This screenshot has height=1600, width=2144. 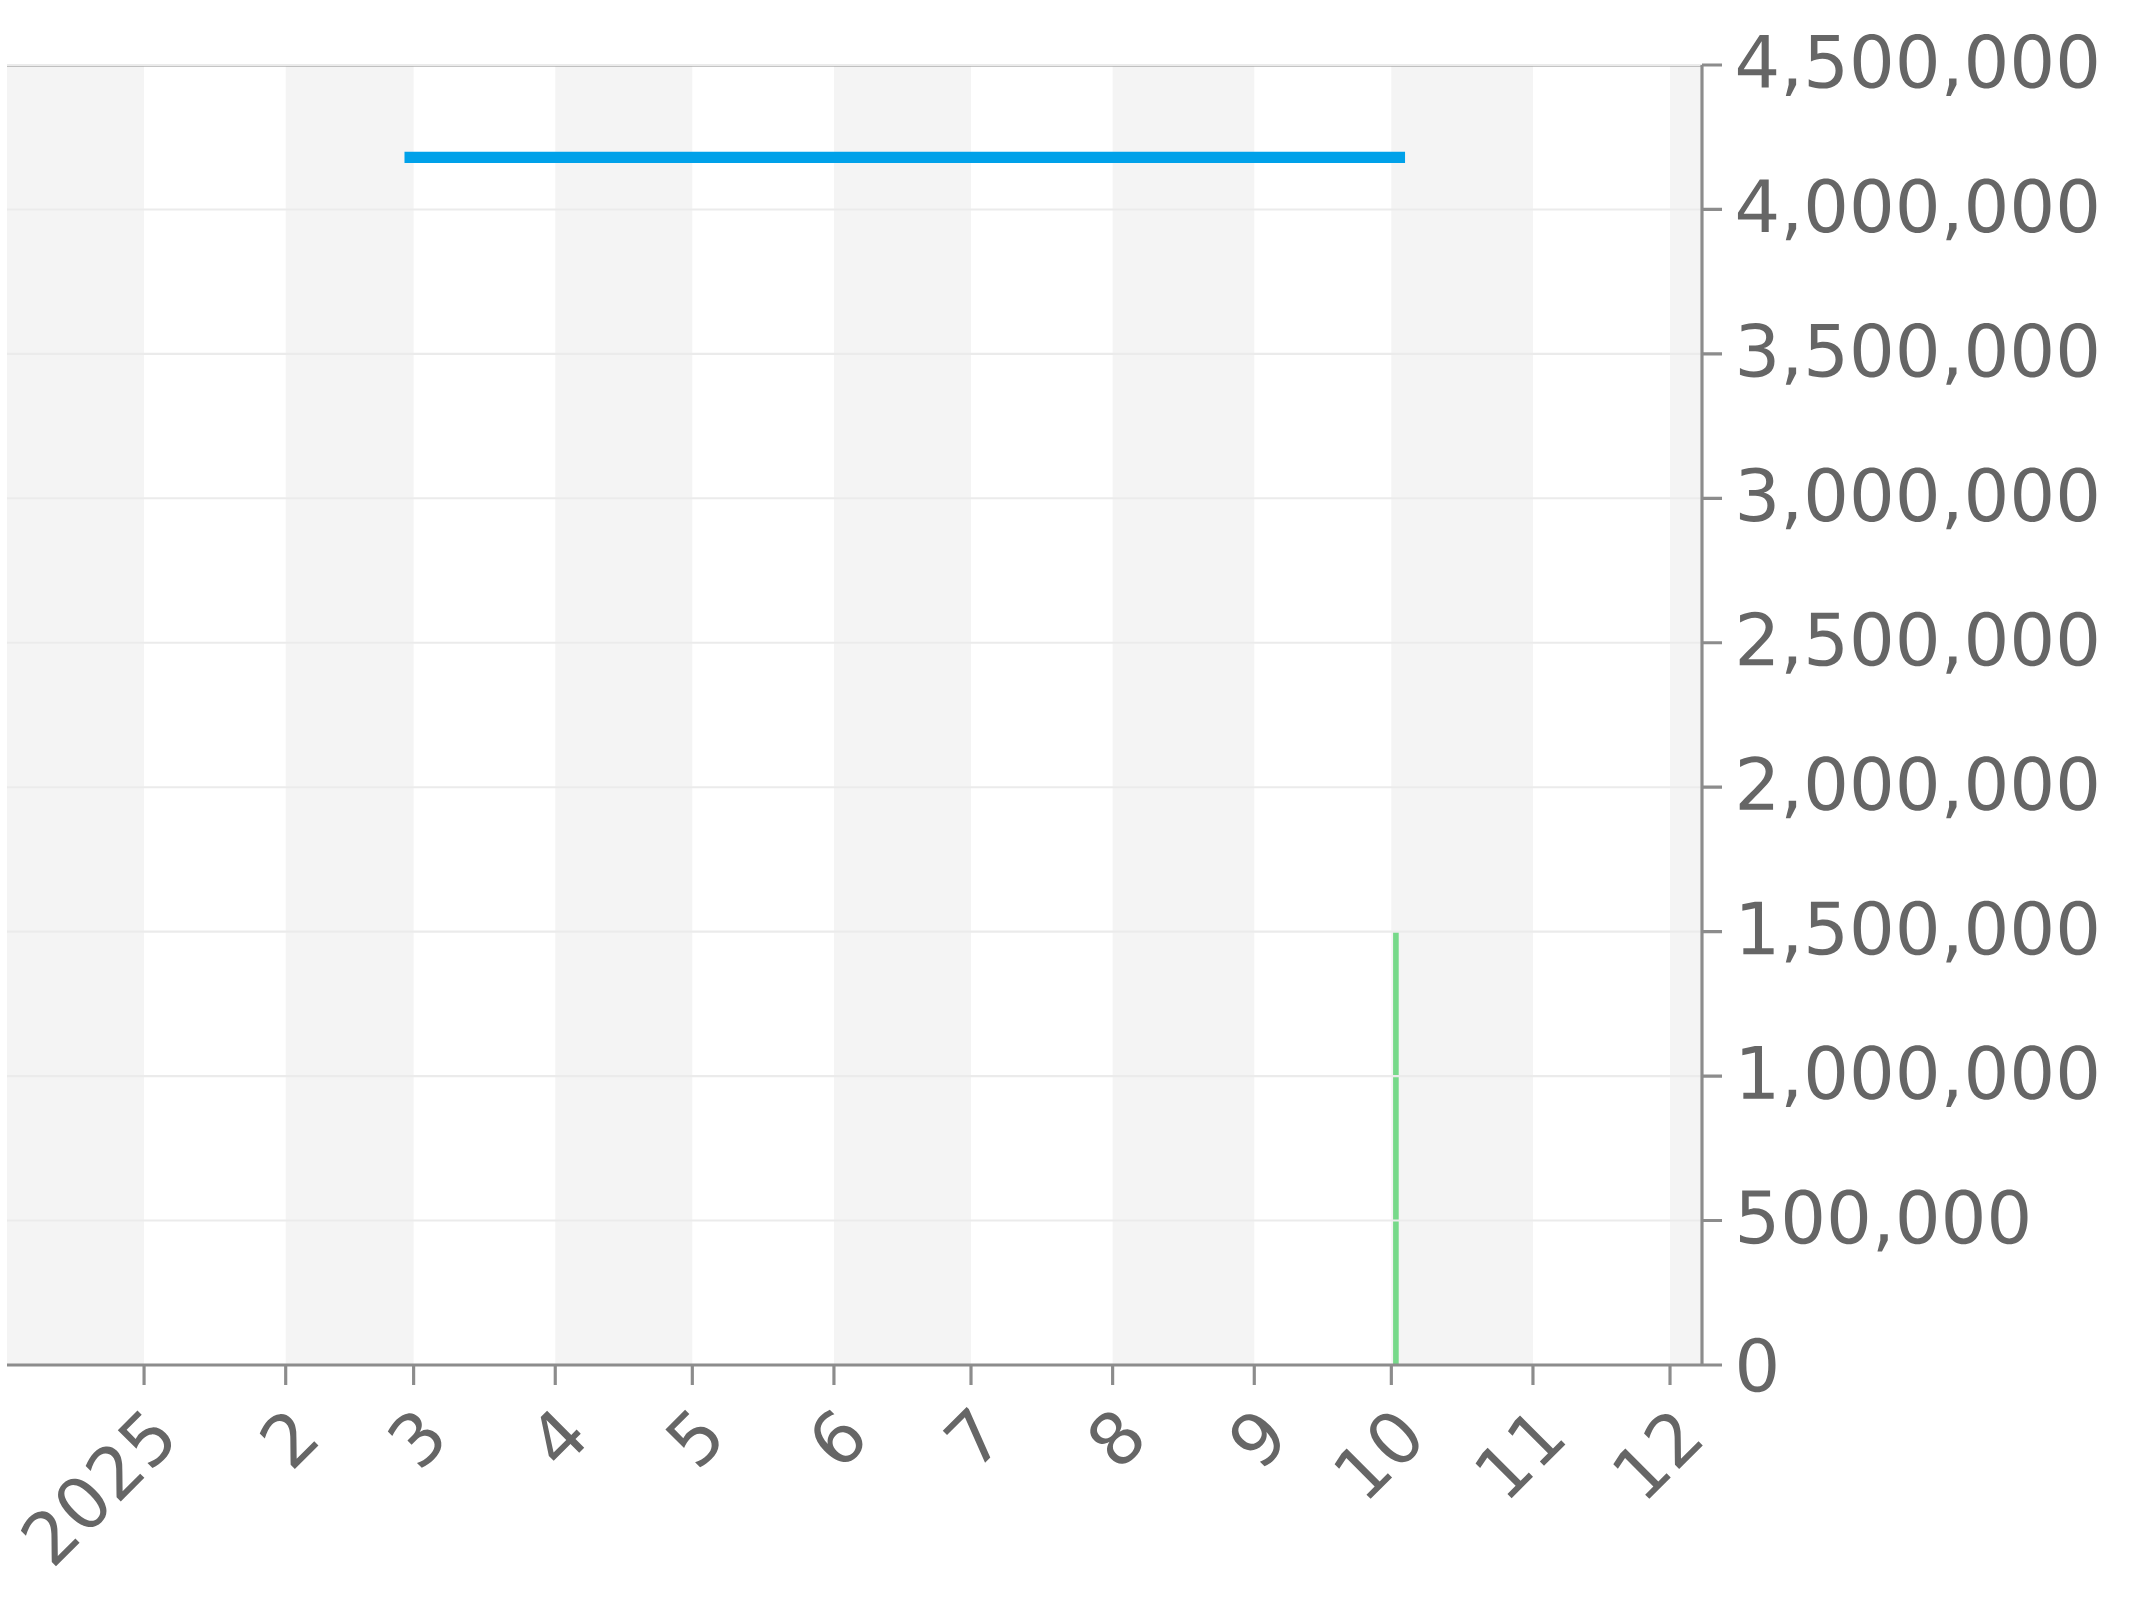 I want to click on x-tick-label: 3, so click(x=414, y=1440).